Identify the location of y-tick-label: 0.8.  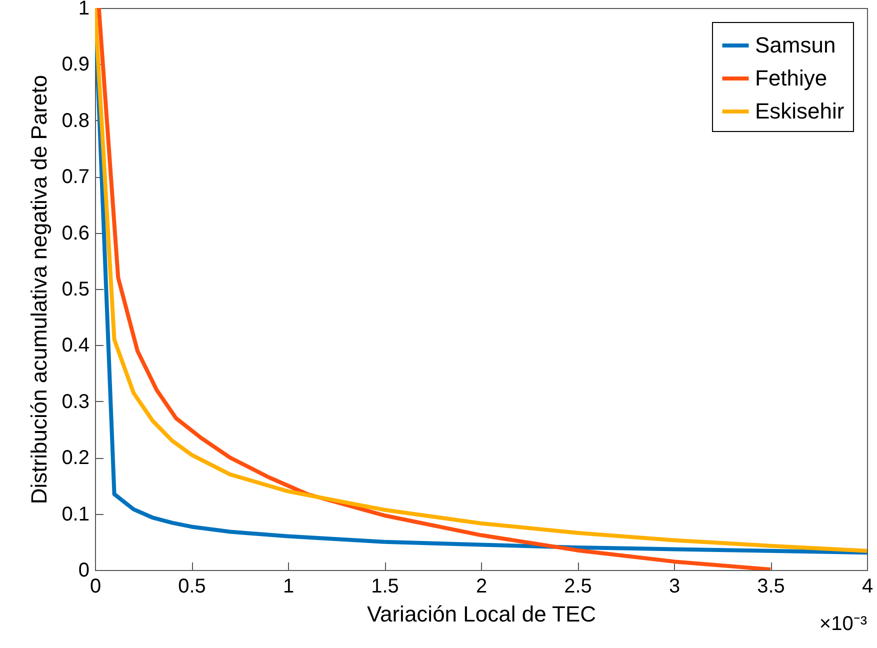
(76, 121).